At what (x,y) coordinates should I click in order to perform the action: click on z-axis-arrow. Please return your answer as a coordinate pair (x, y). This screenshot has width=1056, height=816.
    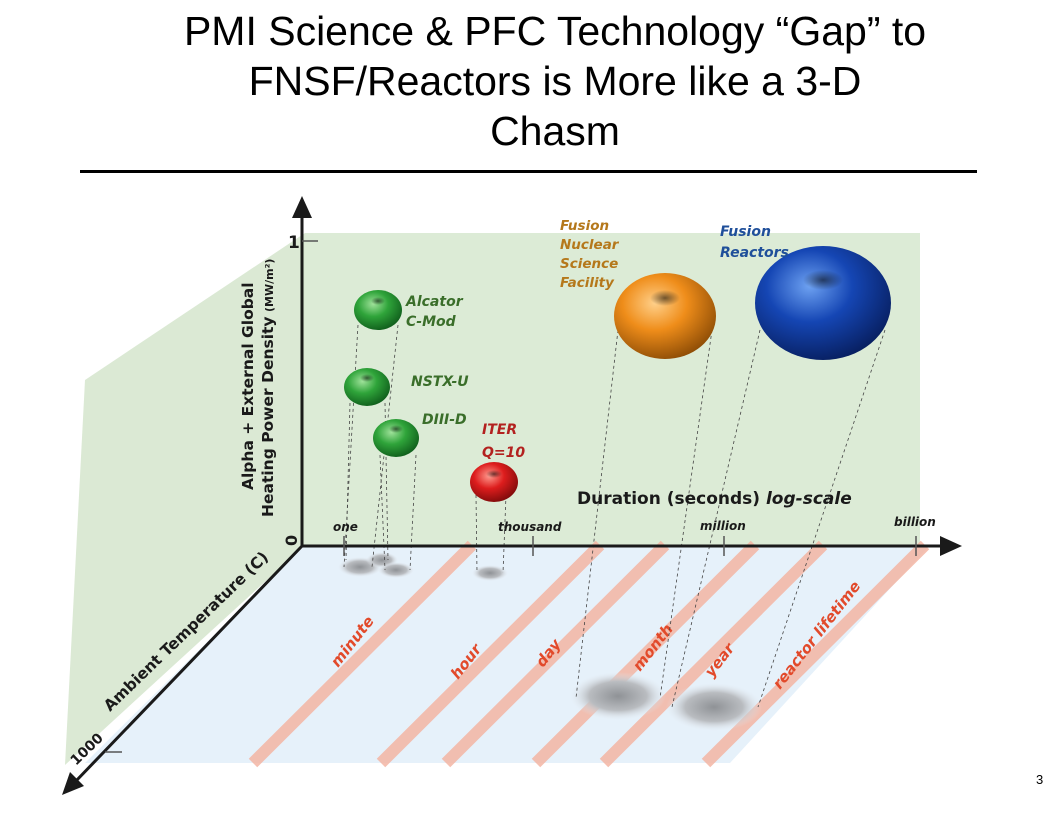
    Looking at the image, I should click on (73, 783).